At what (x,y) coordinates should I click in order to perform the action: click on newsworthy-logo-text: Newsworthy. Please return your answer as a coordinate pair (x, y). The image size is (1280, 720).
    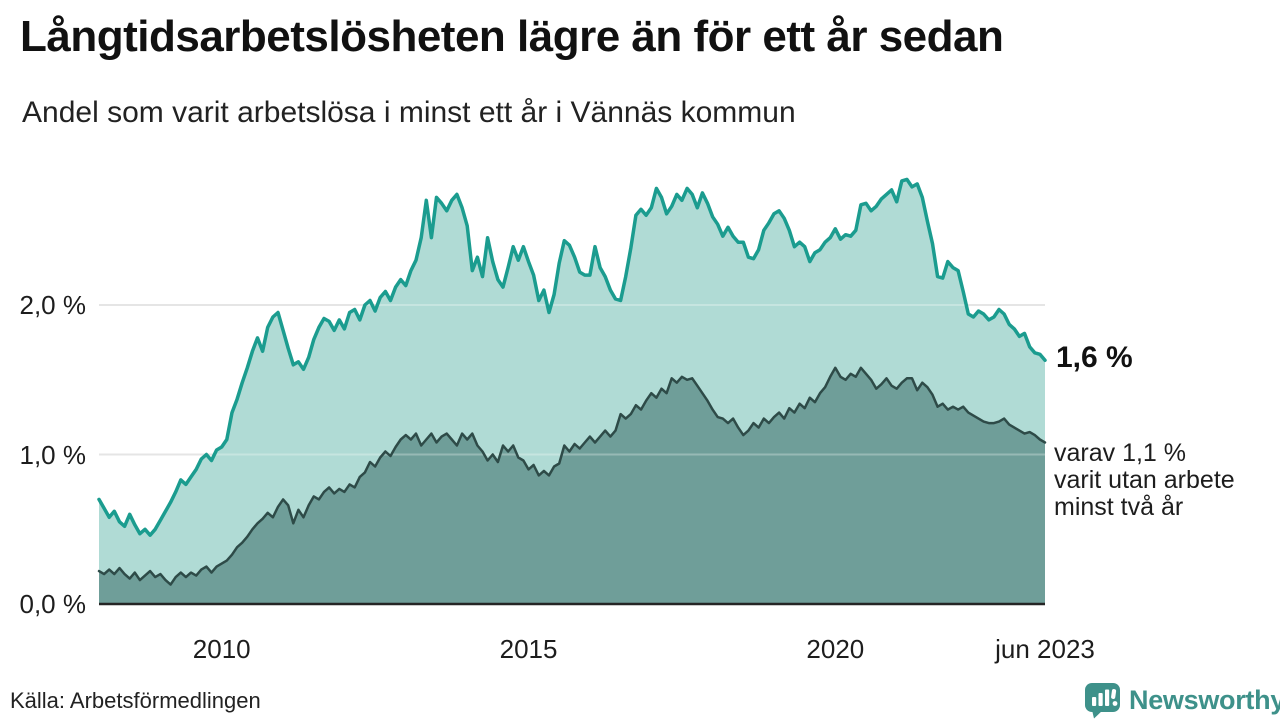
    Looking at the image, I should click on (1204, 700).